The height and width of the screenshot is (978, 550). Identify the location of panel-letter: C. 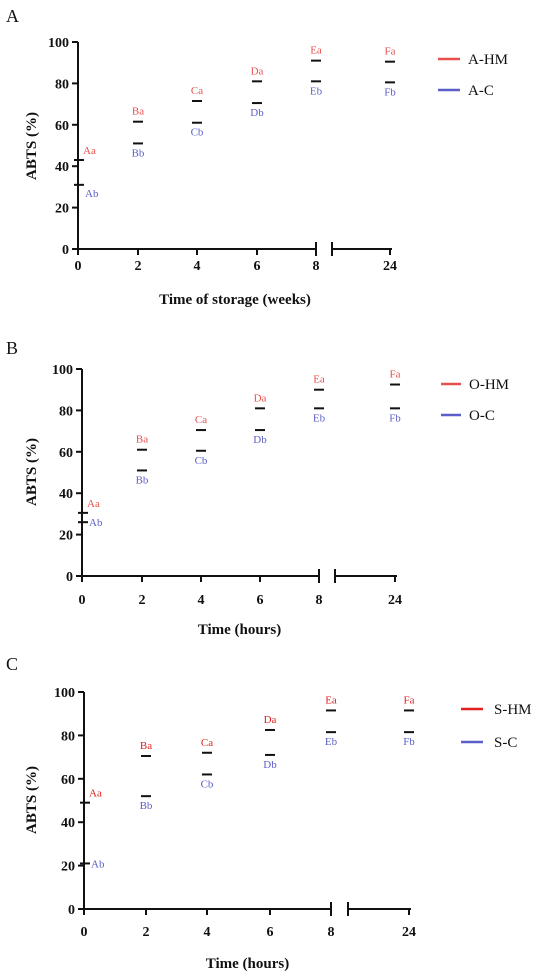
(12, 664).